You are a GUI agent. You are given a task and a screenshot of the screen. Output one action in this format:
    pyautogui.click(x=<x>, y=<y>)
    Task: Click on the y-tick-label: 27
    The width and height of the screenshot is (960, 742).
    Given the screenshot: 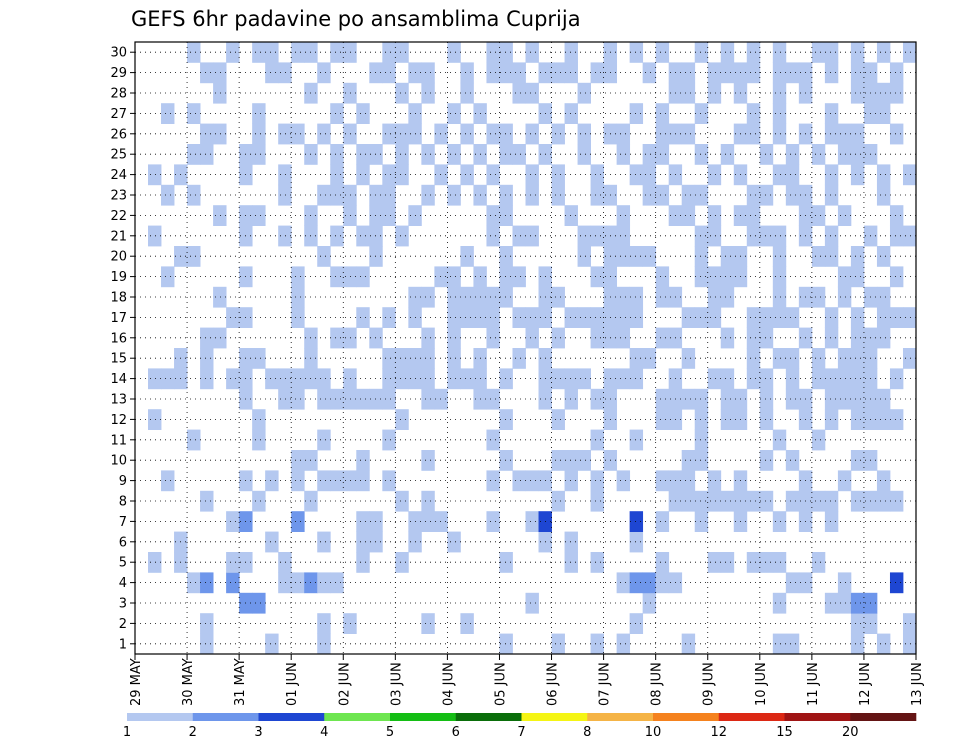 What is the action you would take?
    pyautogui.click(x=118, y=114)
    